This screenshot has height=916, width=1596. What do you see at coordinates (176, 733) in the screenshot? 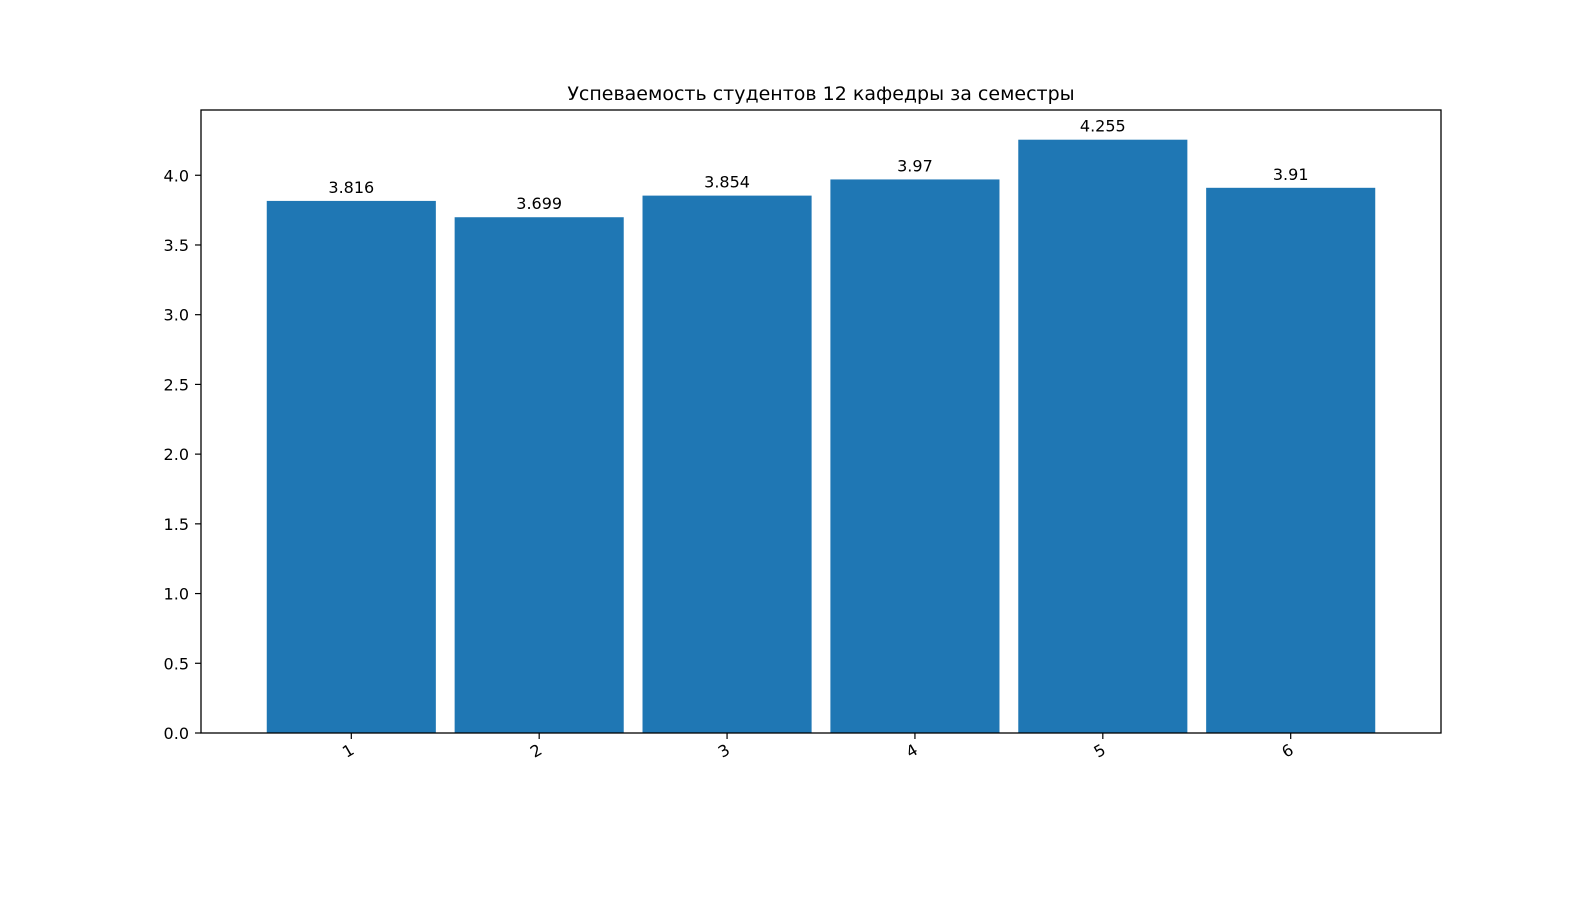
I see `y-tick-label: 0.0` at bounding box center [176, 733].